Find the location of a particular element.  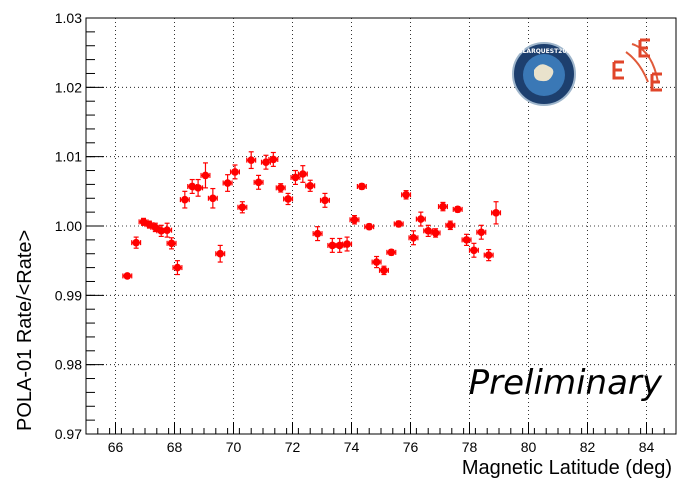

x-tick-label: 82 is located at coordinates (588, 447).